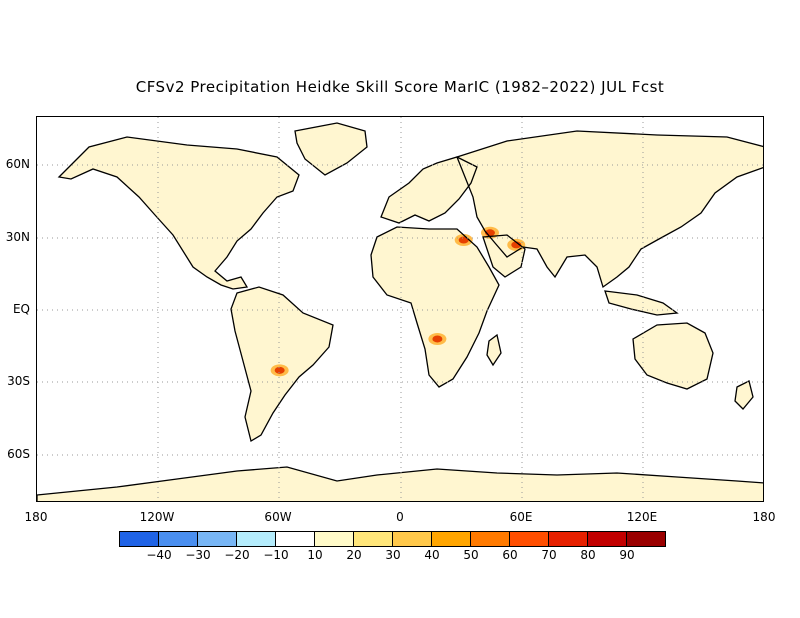 The height and width of the screenshot is (618, 800). What do you see at coordinates (198, 555) in the screenshot?
I see `colorbar-tick-label: −30` at bounding box center [198, 555].